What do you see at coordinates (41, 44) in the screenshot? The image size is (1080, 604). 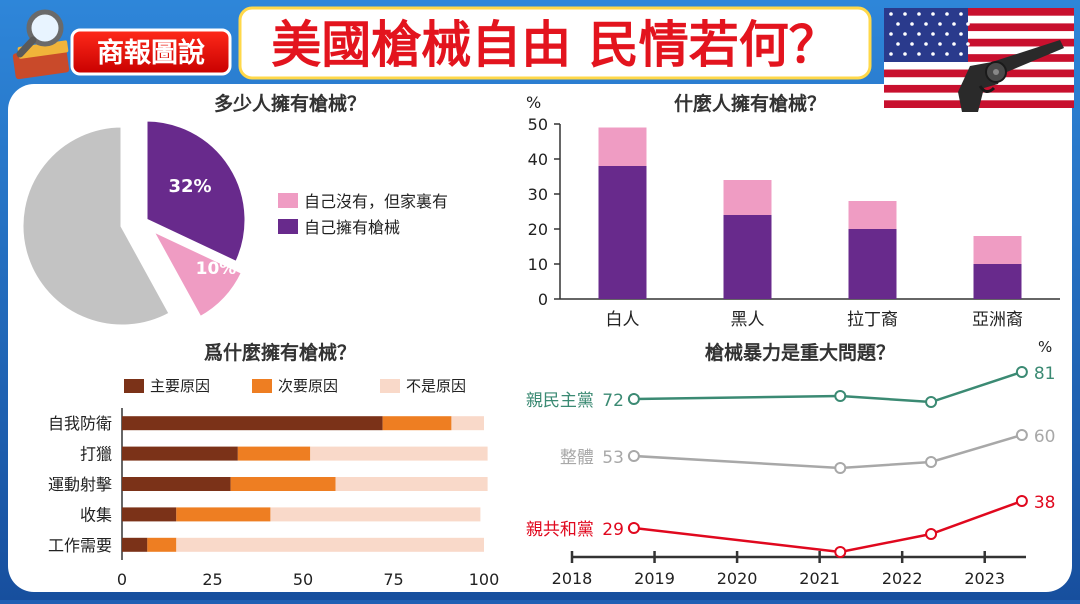 I see `magnifier-book-icon` at bounding box center [41, 44].